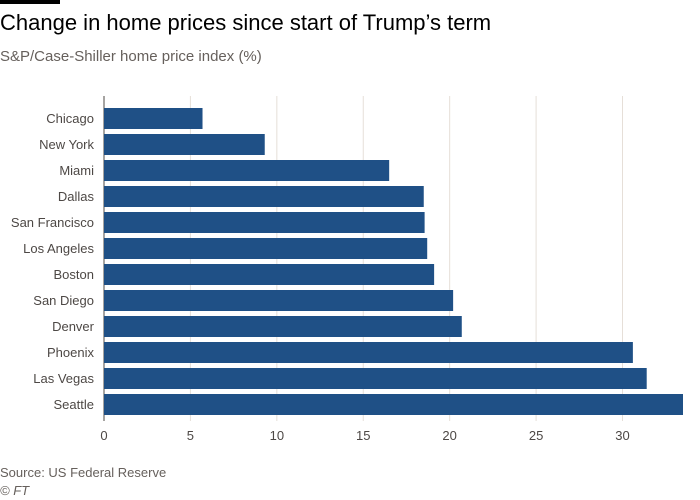 This screenshot has height=500, width=700. Describe the element at coordinates (184, 144) in the screenshot. I see `bar-new-york` at that location.